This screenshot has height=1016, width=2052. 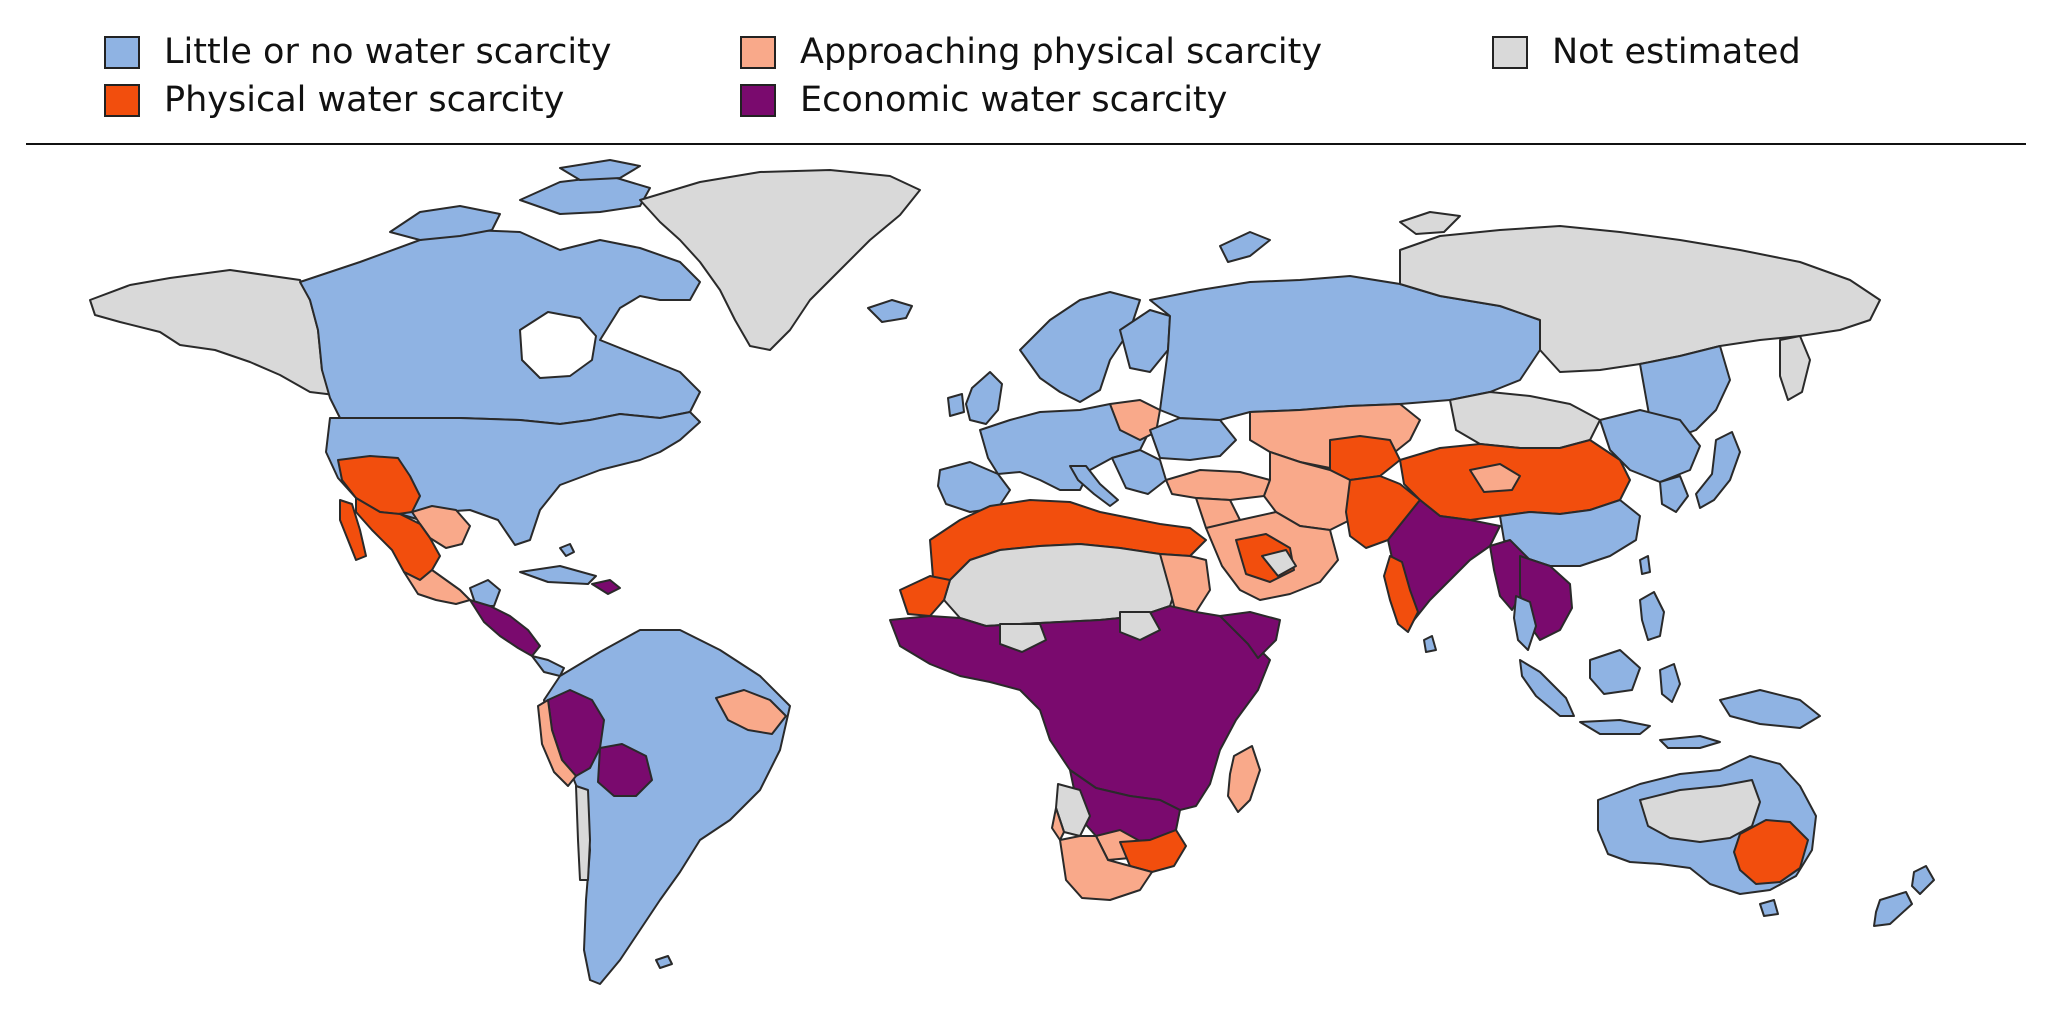 What do you see at coordinates (1645, 565) in the screenshot?
I see `taiwan-region` at bounding box center [1645, 565].